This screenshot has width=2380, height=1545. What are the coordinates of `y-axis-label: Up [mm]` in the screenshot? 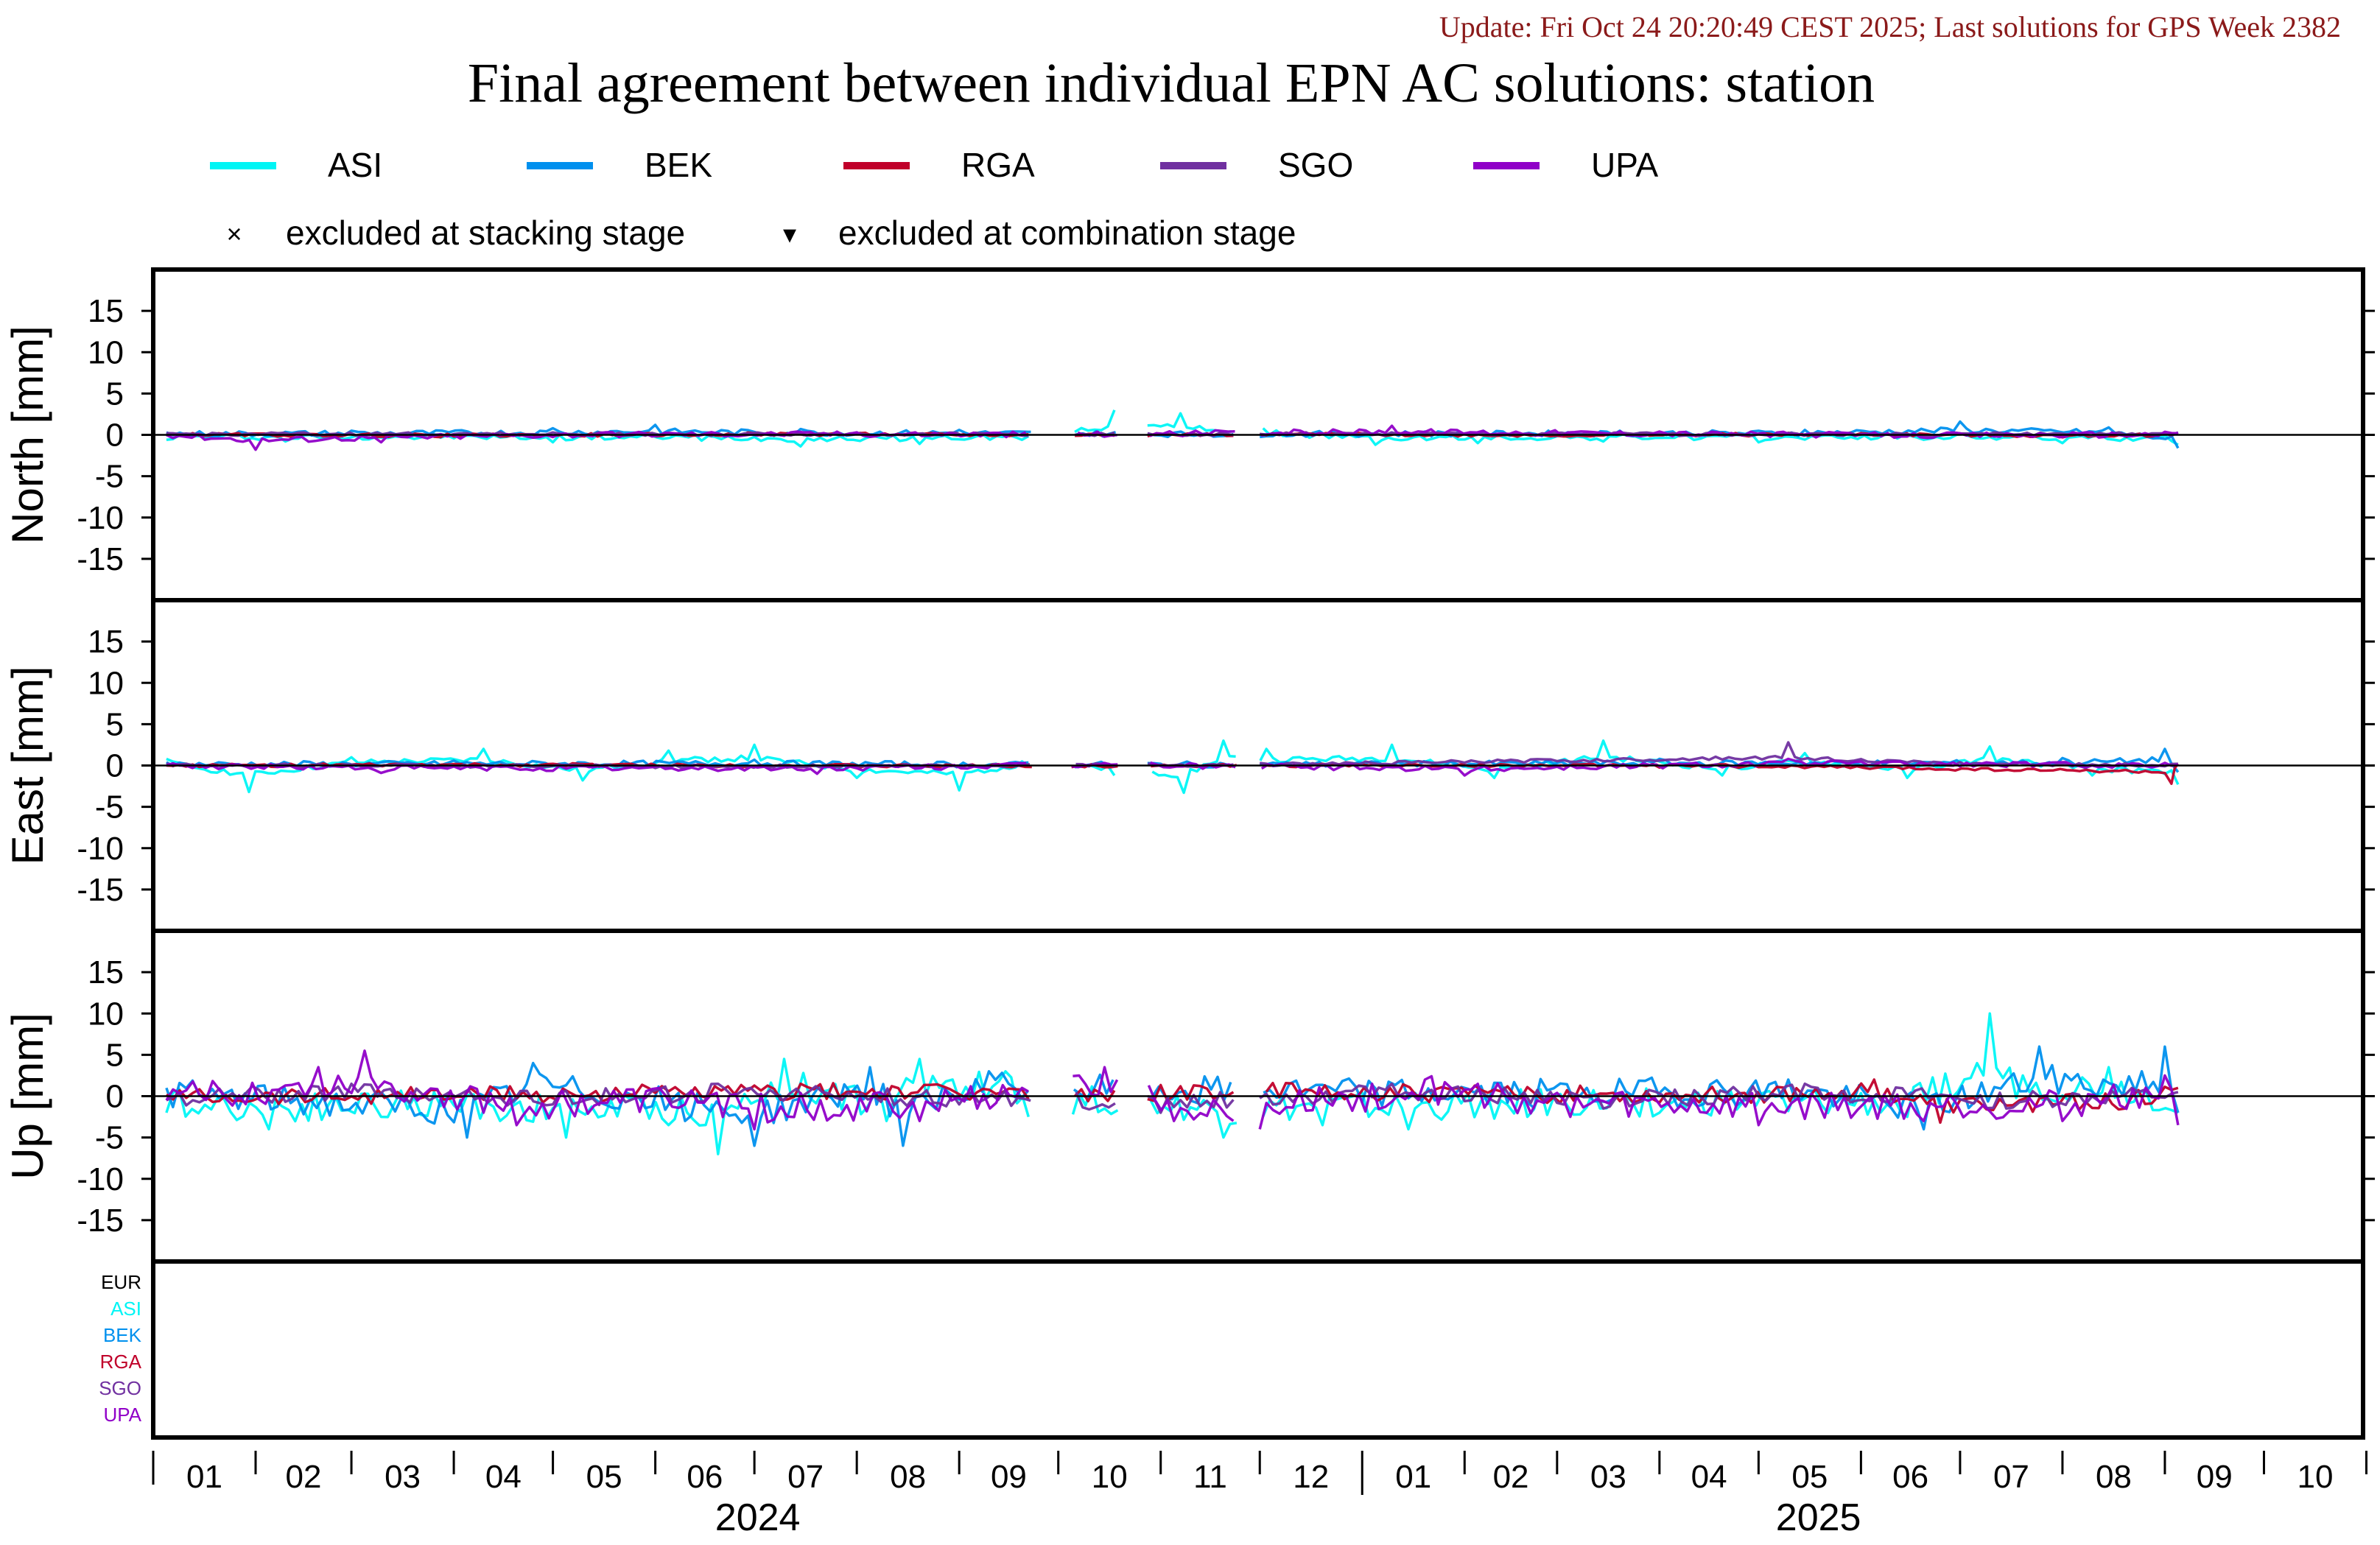 It's located at (27, 1096).